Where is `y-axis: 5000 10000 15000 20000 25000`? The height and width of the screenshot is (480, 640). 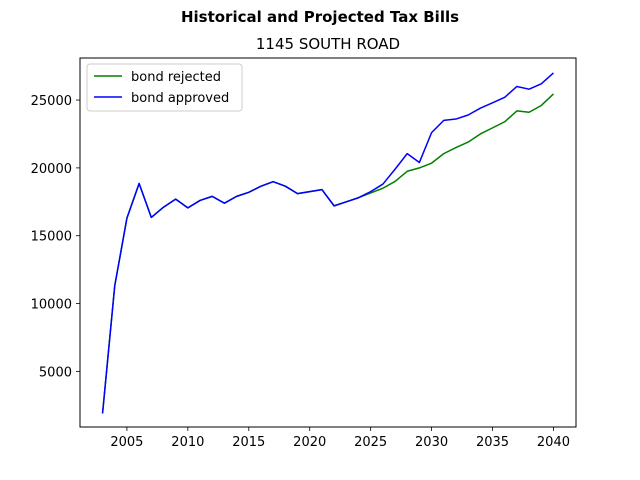 y-axis: 5000 10000 15000 20000 25000 is located at coordinates (55, 237).